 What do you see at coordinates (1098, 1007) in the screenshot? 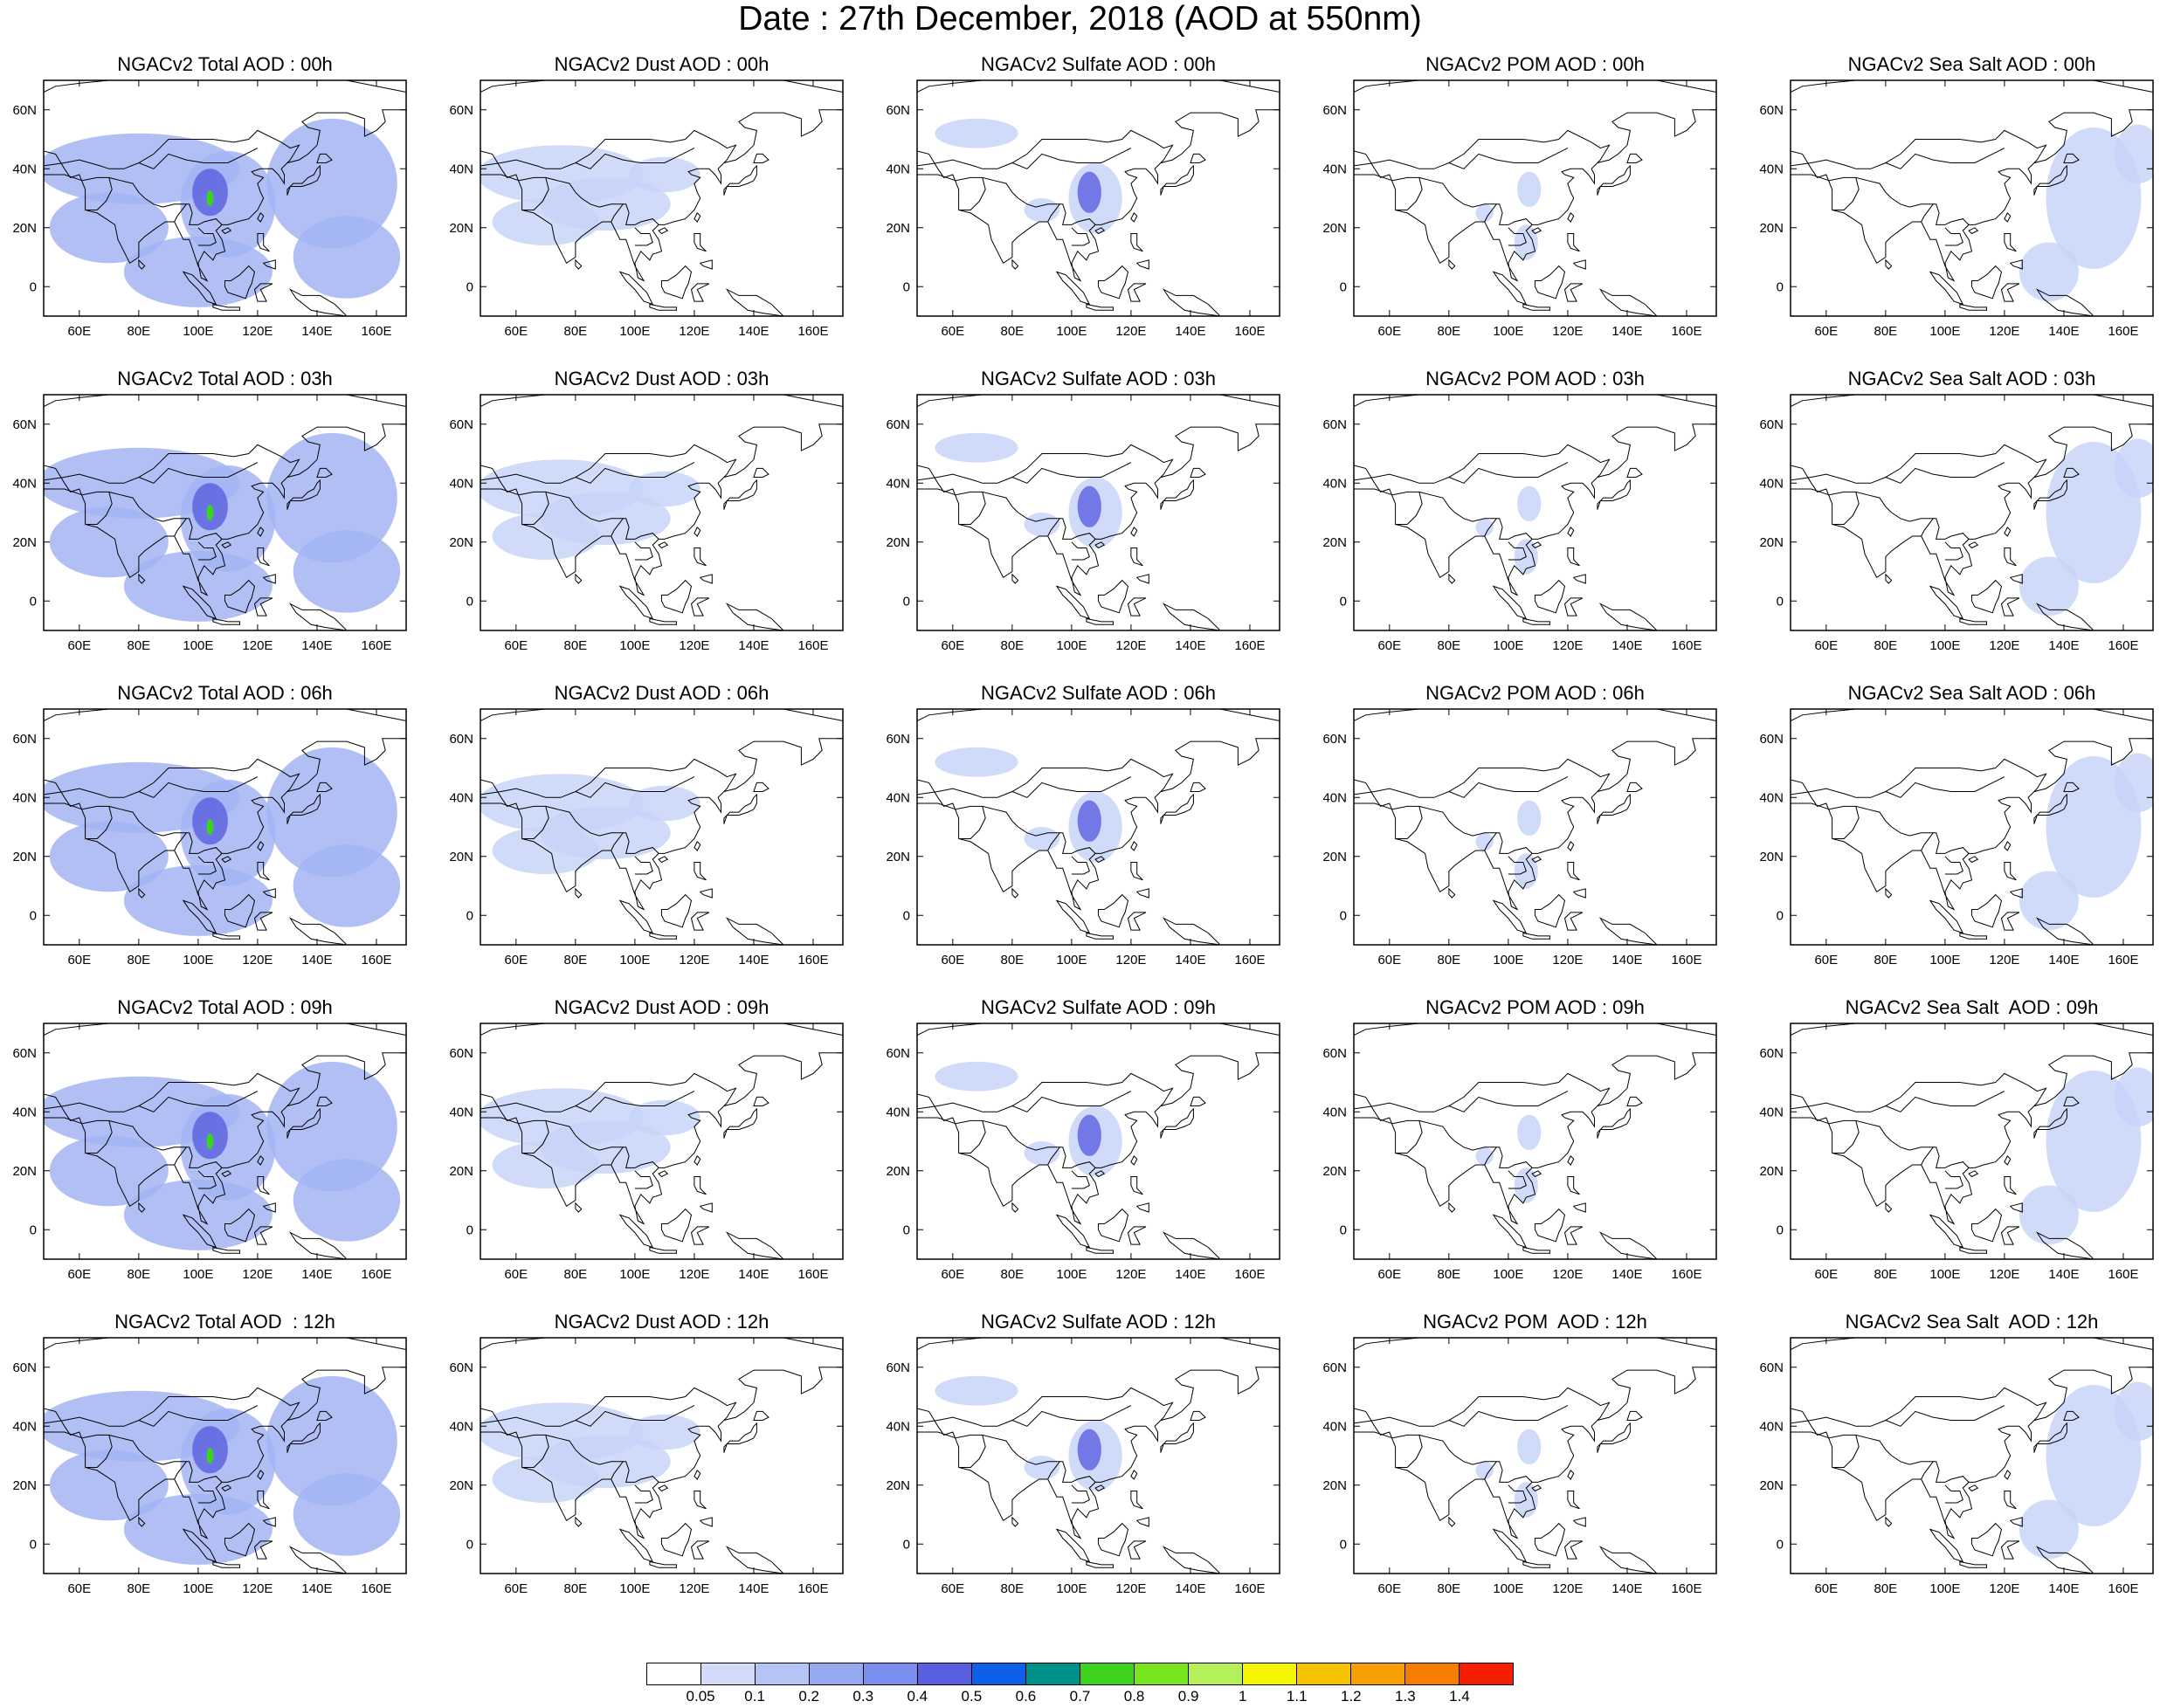
I see `panel-title: NGACv2 Sulfate AOD : 09h` at bounding box center [1098, 1007].